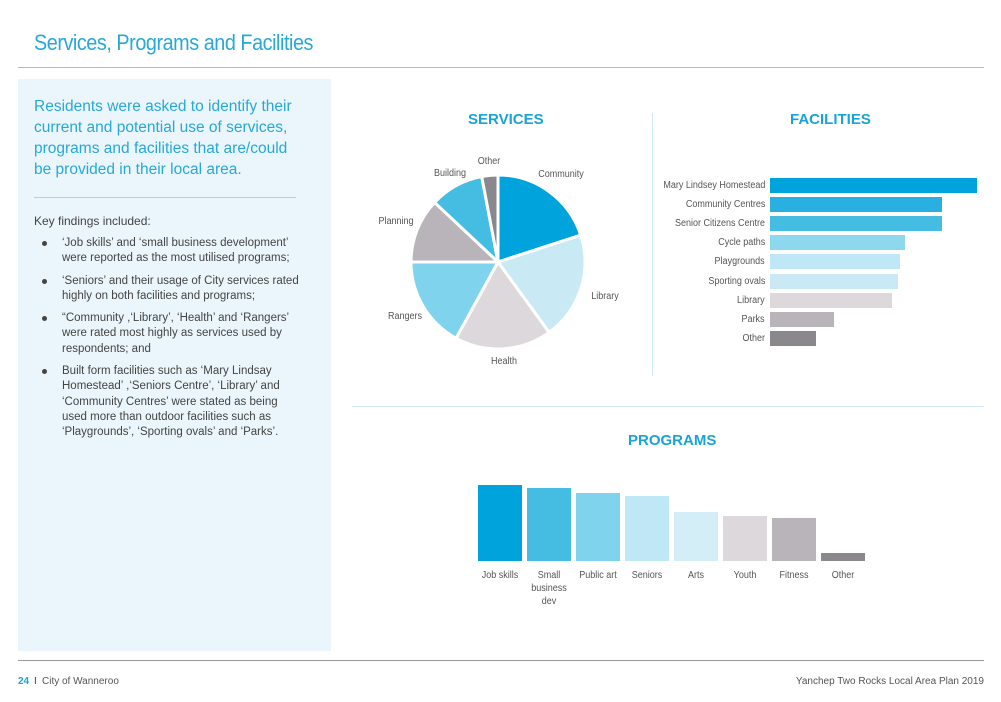 Image resolution: width=1001 pixels, height=702 pixels. What do you see at coordinates (598, 575) in the screenshot?
I see `program-label-public-art: Public art` at bounding box center [598, 575].